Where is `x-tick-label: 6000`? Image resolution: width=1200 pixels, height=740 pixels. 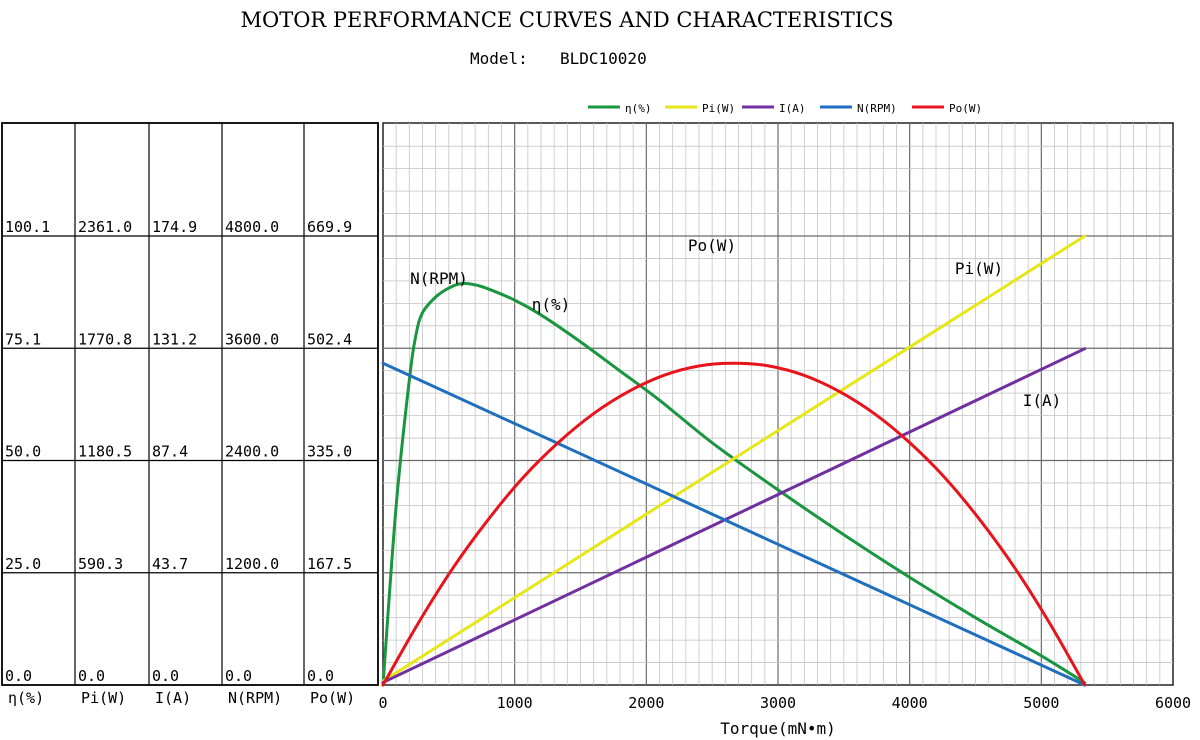 x-tick-label: 6000 is located at coordinates (1173, 703).